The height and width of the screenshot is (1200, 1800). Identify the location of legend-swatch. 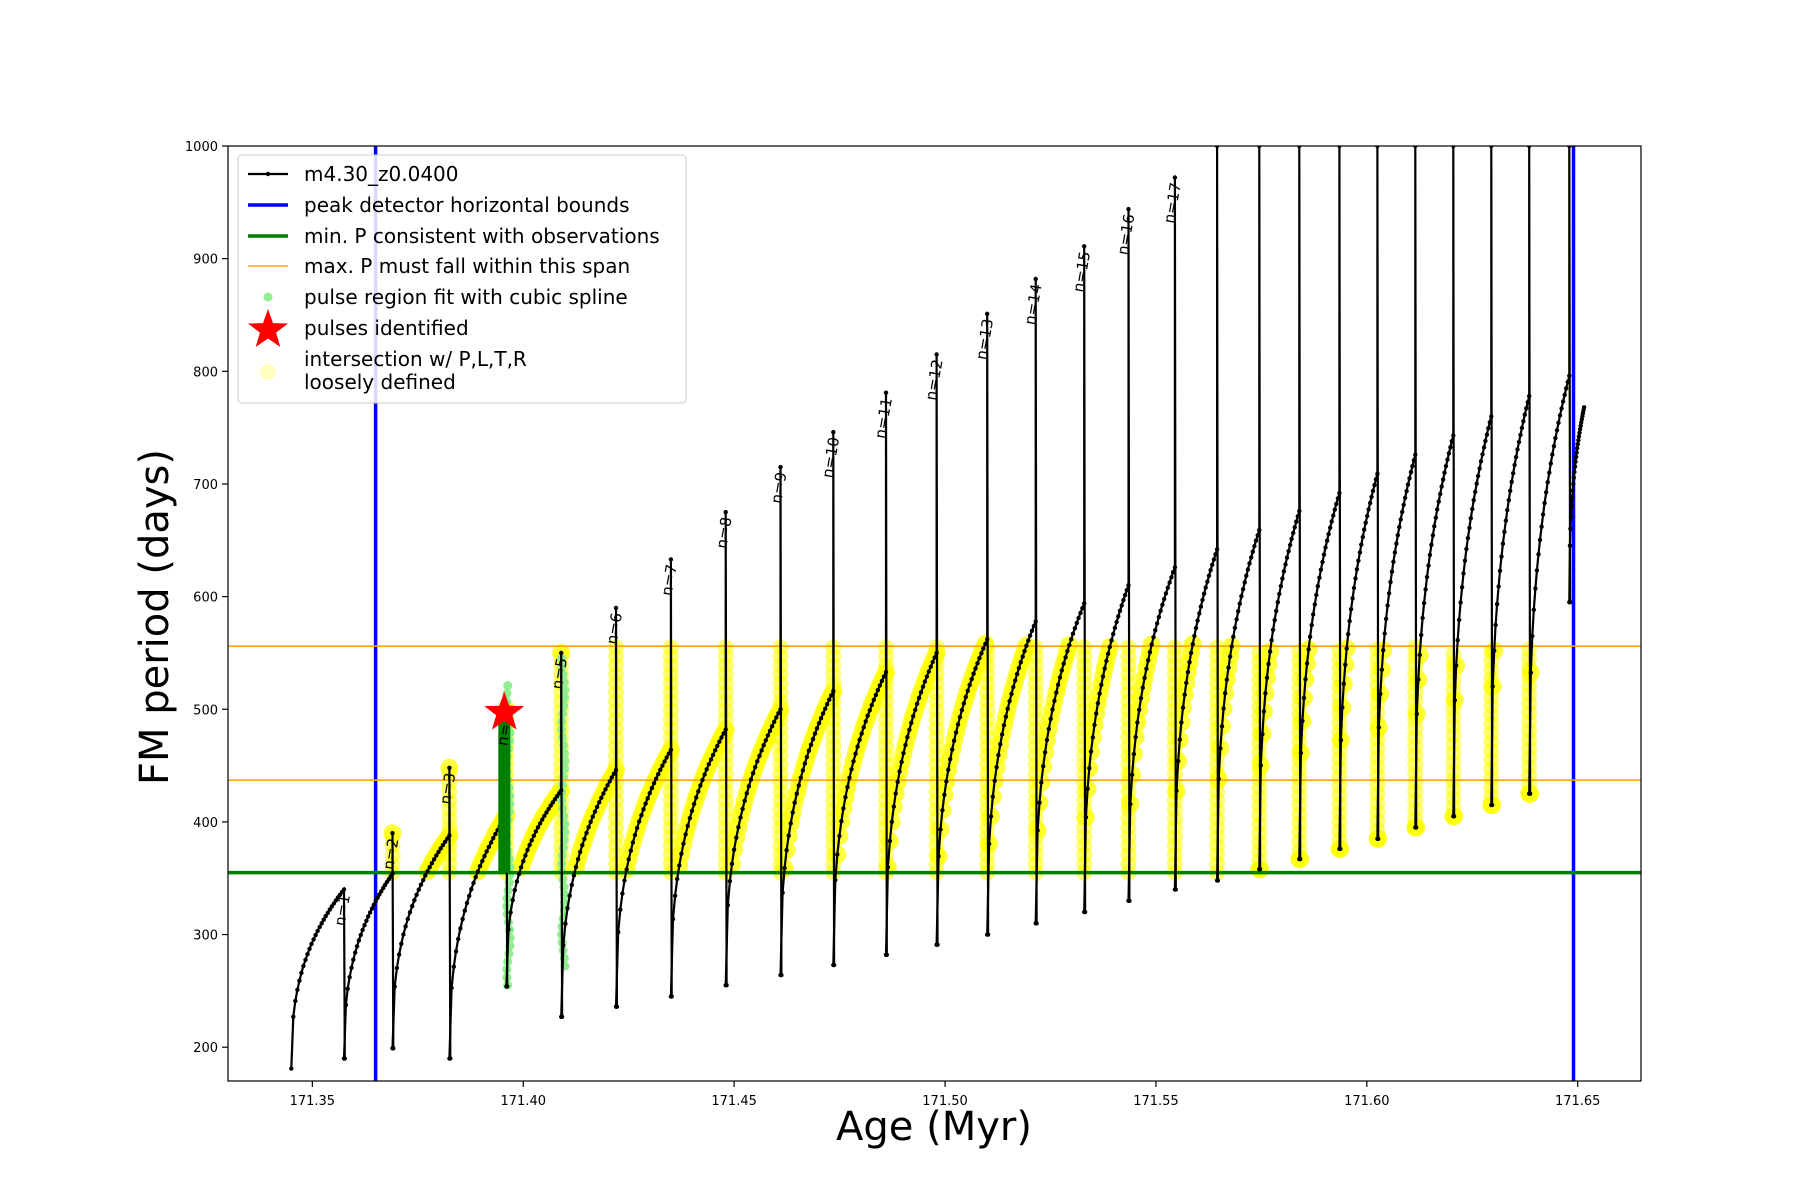
(268, 328).